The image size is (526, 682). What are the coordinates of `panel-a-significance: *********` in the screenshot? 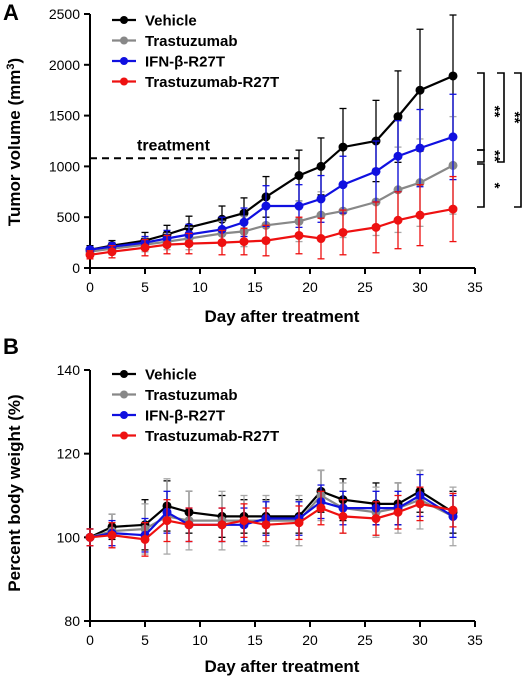 It's located at (501, 140).